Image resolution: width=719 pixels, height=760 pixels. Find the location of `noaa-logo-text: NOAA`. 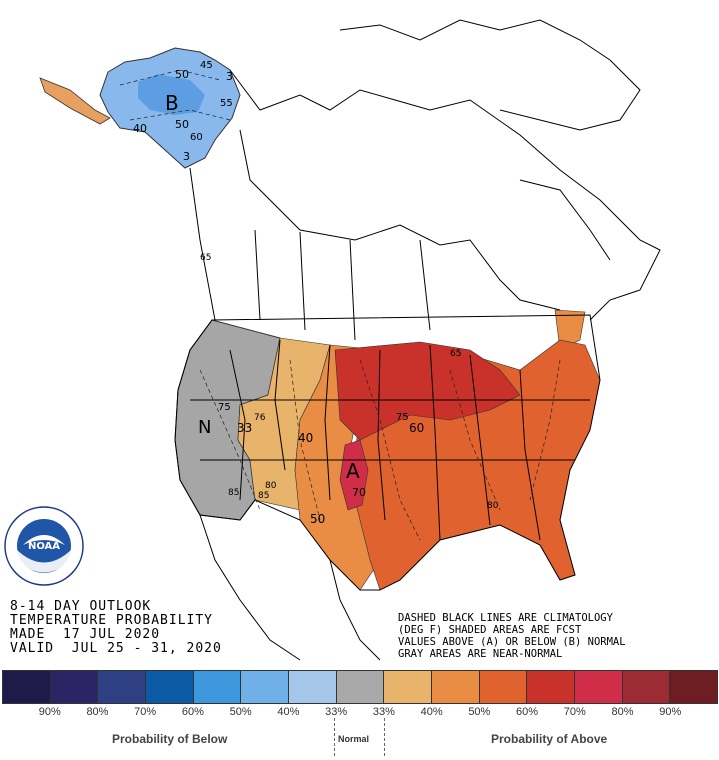

noaa-logo-text: NOAA is located at coordinates (44, 546).